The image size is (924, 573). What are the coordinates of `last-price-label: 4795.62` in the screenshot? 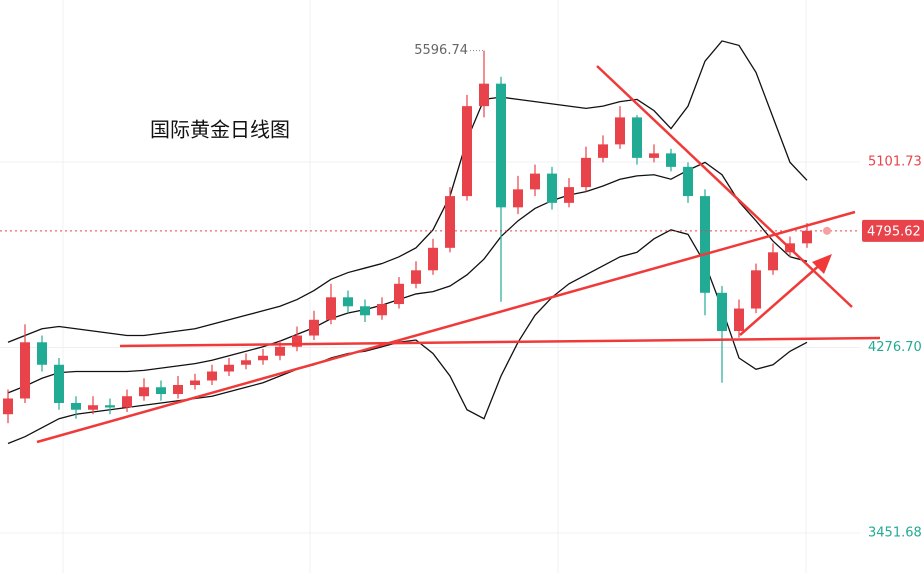 It's located at (894, 231).